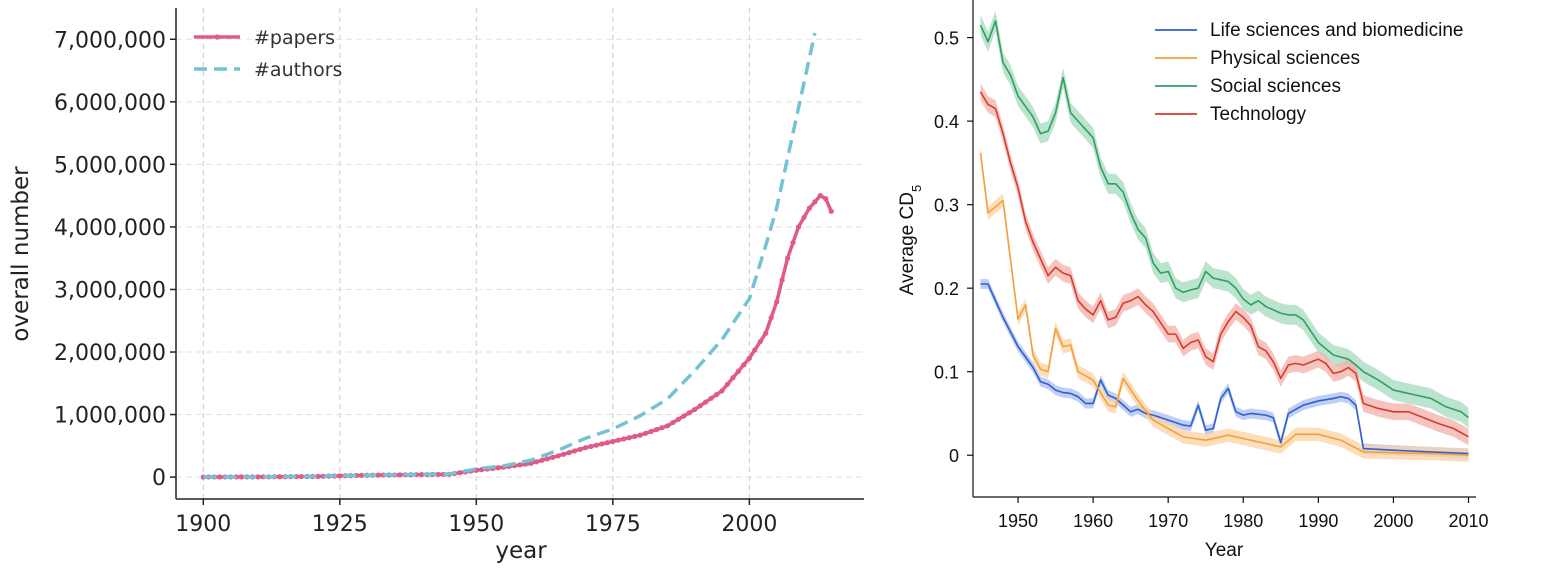 This screenshot has height=586, width=1548. I want to click on legend-label-life-sciences-and-biomedicine: Life sciences and biomedicine, so click(1337, 30).